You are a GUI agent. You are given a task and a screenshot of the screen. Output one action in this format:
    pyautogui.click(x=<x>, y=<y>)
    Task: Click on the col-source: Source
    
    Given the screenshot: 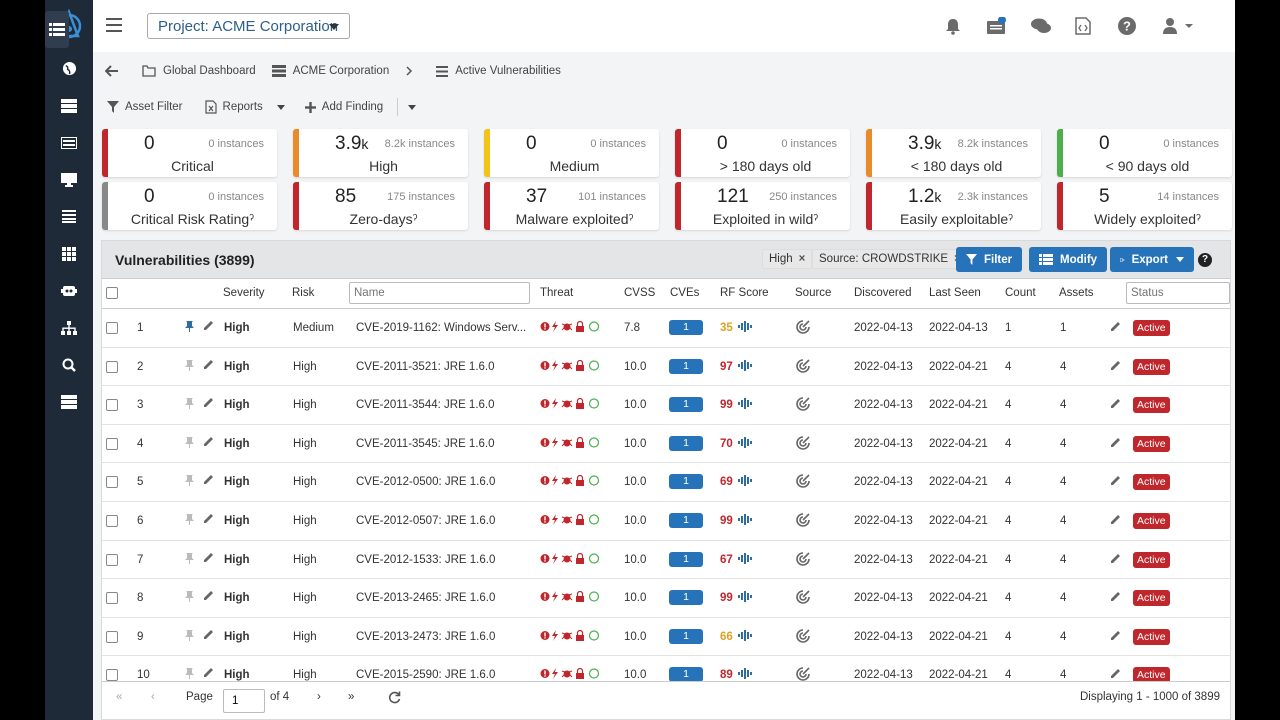 What is the action you would take?
    pyautogui.click(x=813, y=293)
    